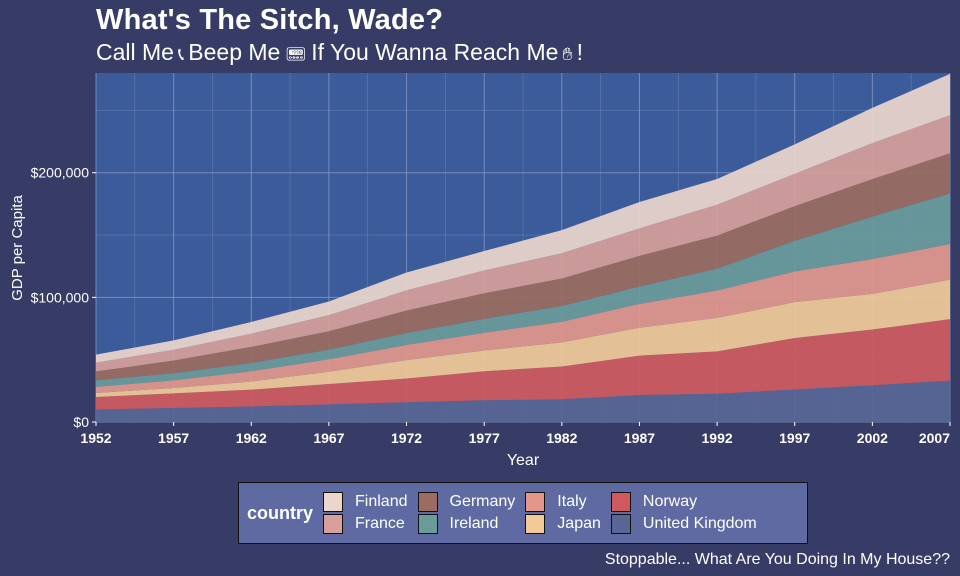 This screenshot has width=960, height=576. Describe the element at coordinates (572, 501) in the screenshot. I see `legend-label: Italy` at that location.